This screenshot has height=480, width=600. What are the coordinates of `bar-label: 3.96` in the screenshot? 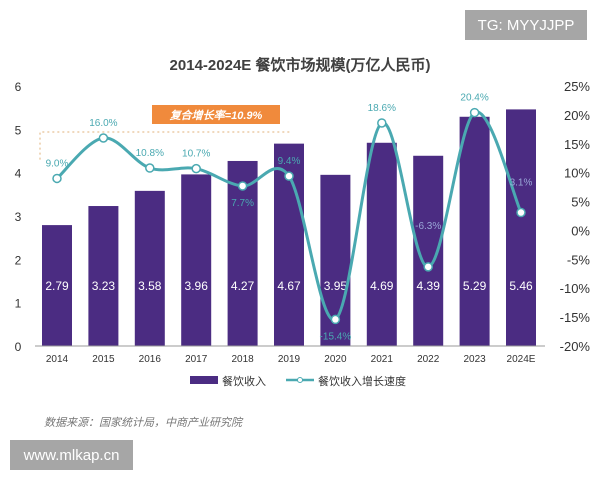 It's located at (197, 286).